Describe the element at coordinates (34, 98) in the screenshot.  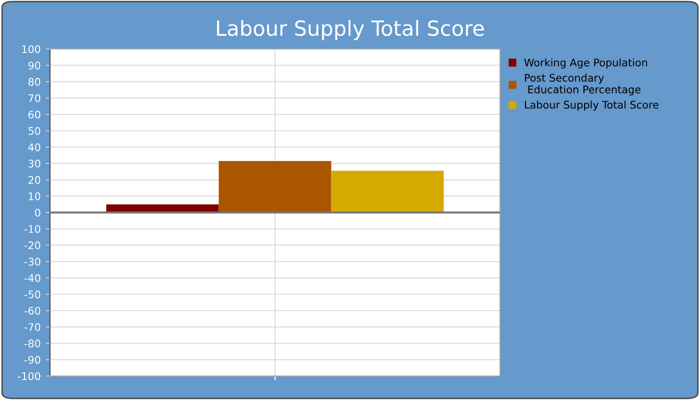
I see `y-tick-label: 70` at that location.